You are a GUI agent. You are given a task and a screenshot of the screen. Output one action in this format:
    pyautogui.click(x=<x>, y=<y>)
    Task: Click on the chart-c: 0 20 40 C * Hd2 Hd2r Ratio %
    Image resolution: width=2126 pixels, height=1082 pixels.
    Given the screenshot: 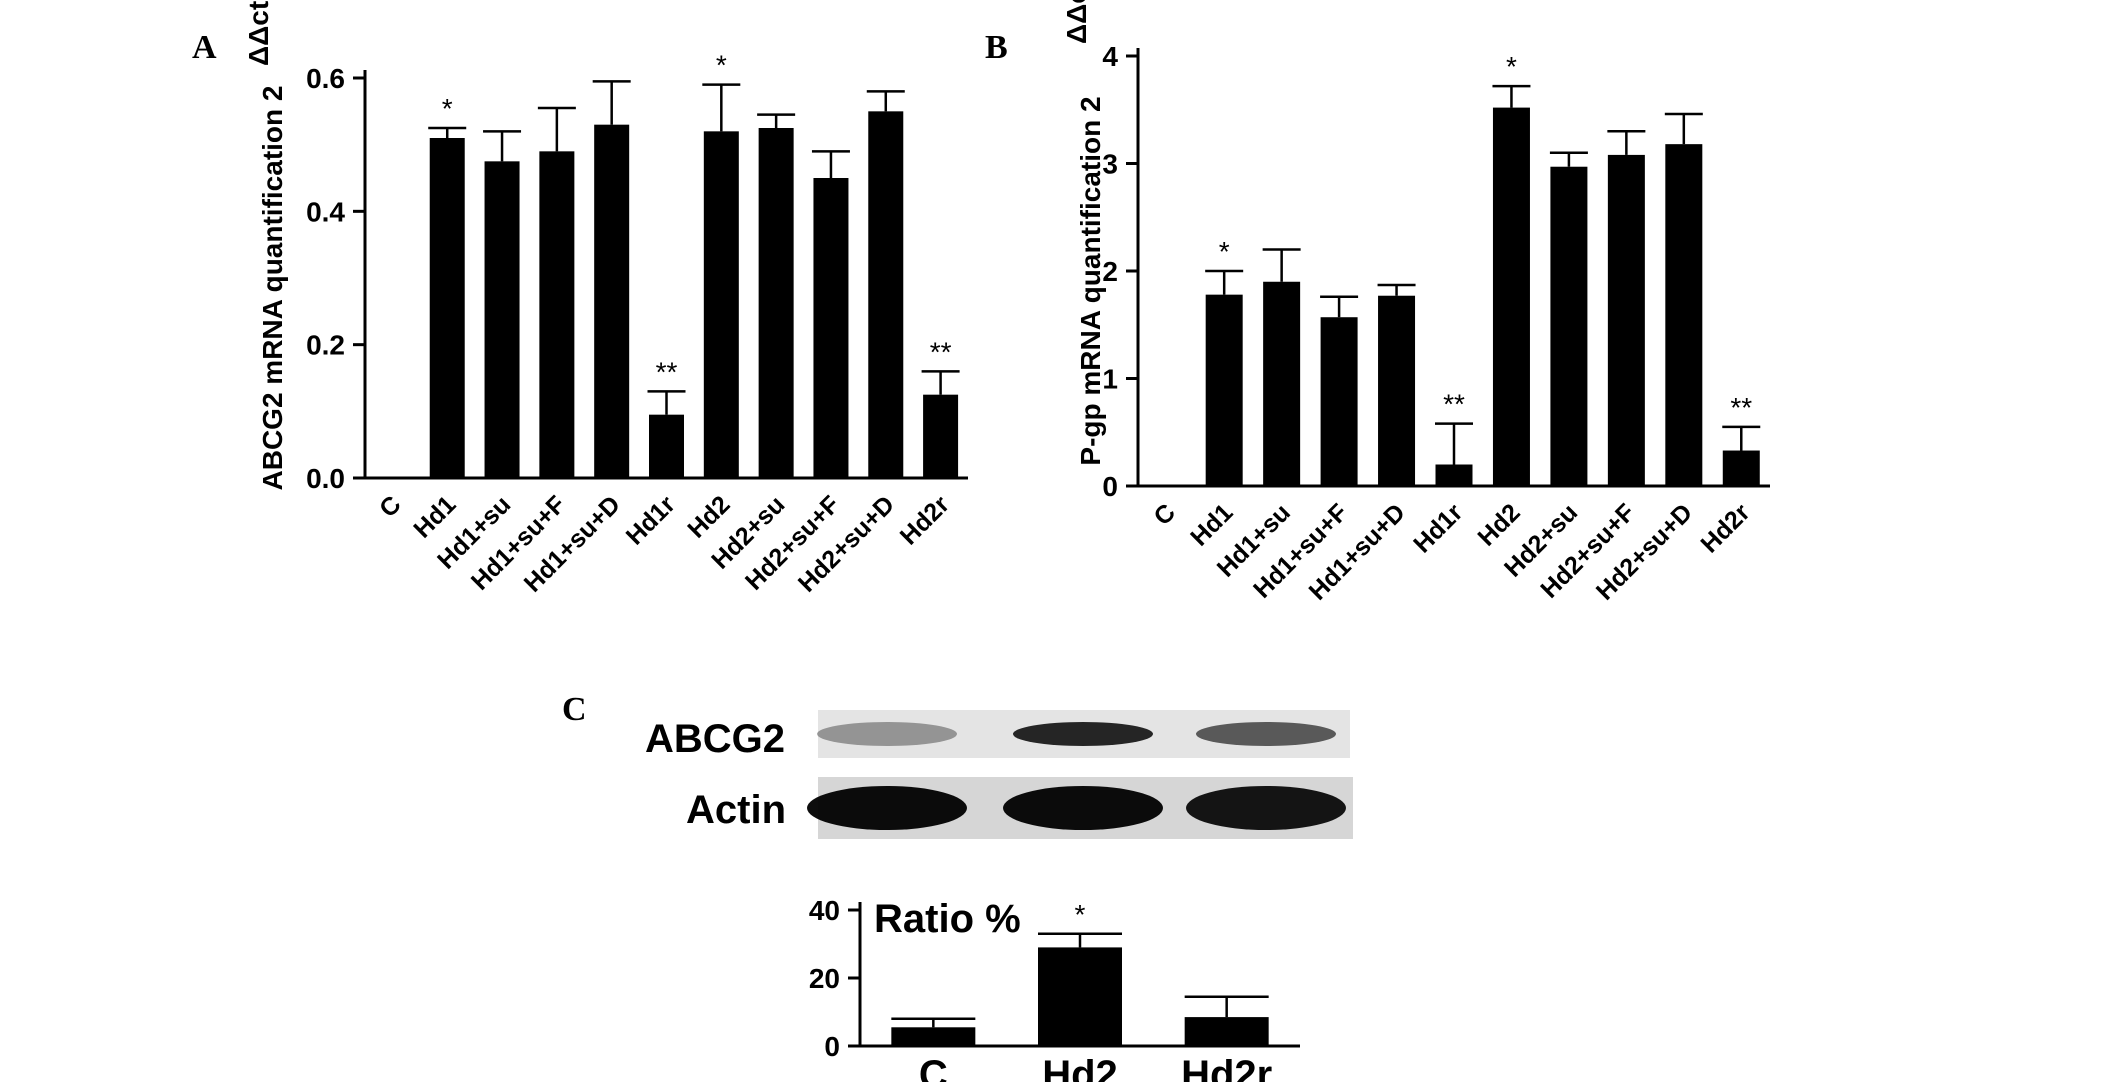 What is the action you would take?
    pyautogui.click(x=1054, y=988)
    